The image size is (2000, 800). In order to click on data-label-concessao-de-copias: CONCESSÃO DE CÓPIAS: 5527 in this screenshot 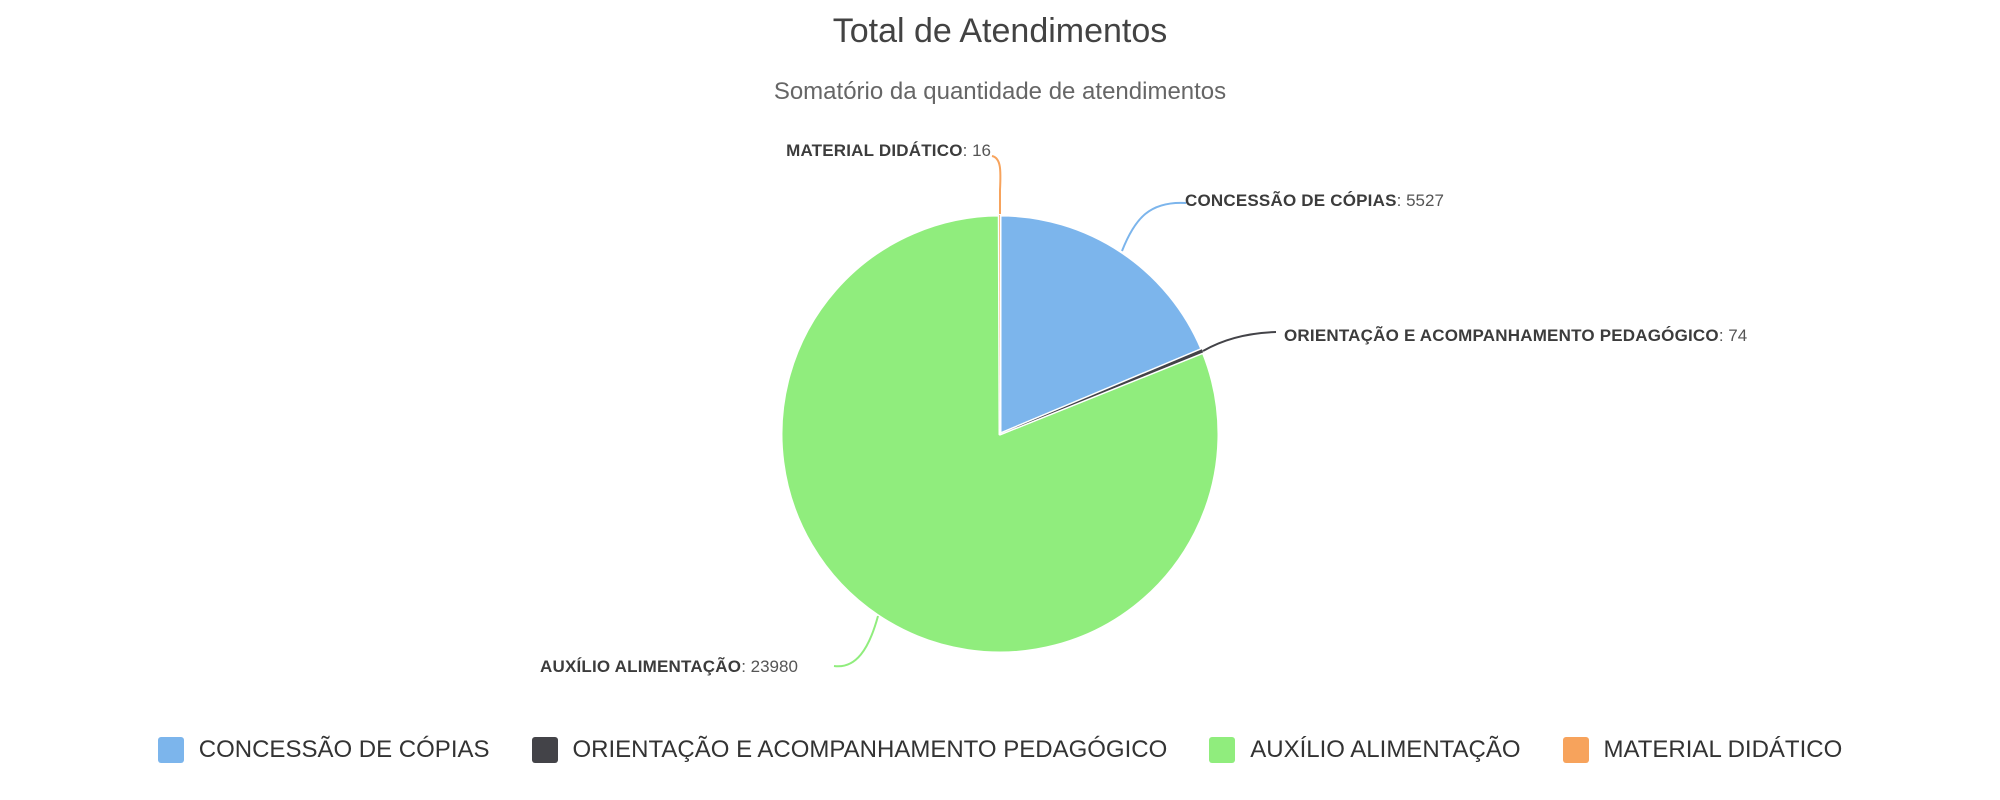, I will do `click(1314, 200)`.